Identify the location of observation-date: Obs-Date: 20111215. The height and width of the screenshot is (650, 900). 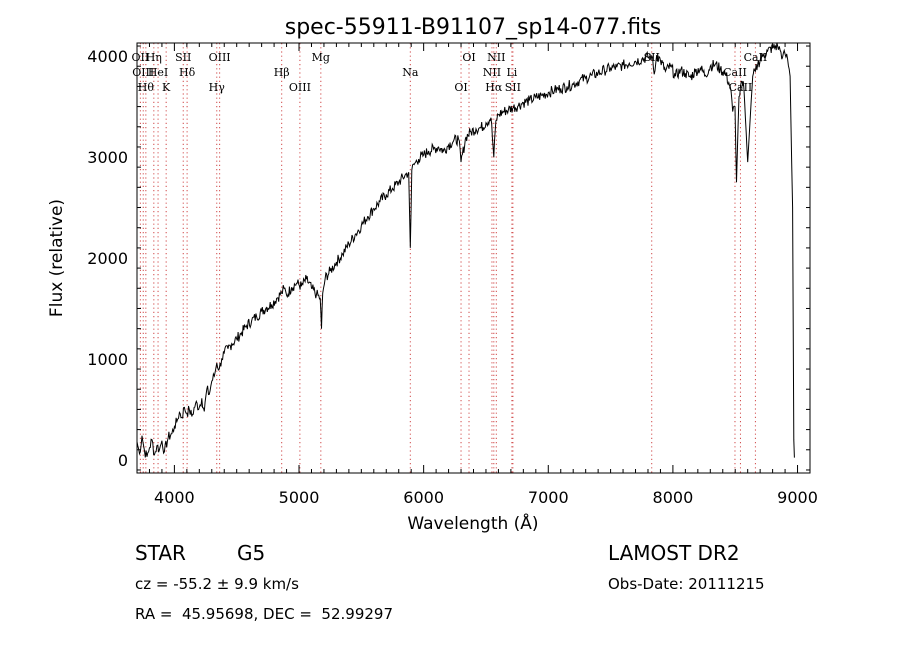
(686, 584).